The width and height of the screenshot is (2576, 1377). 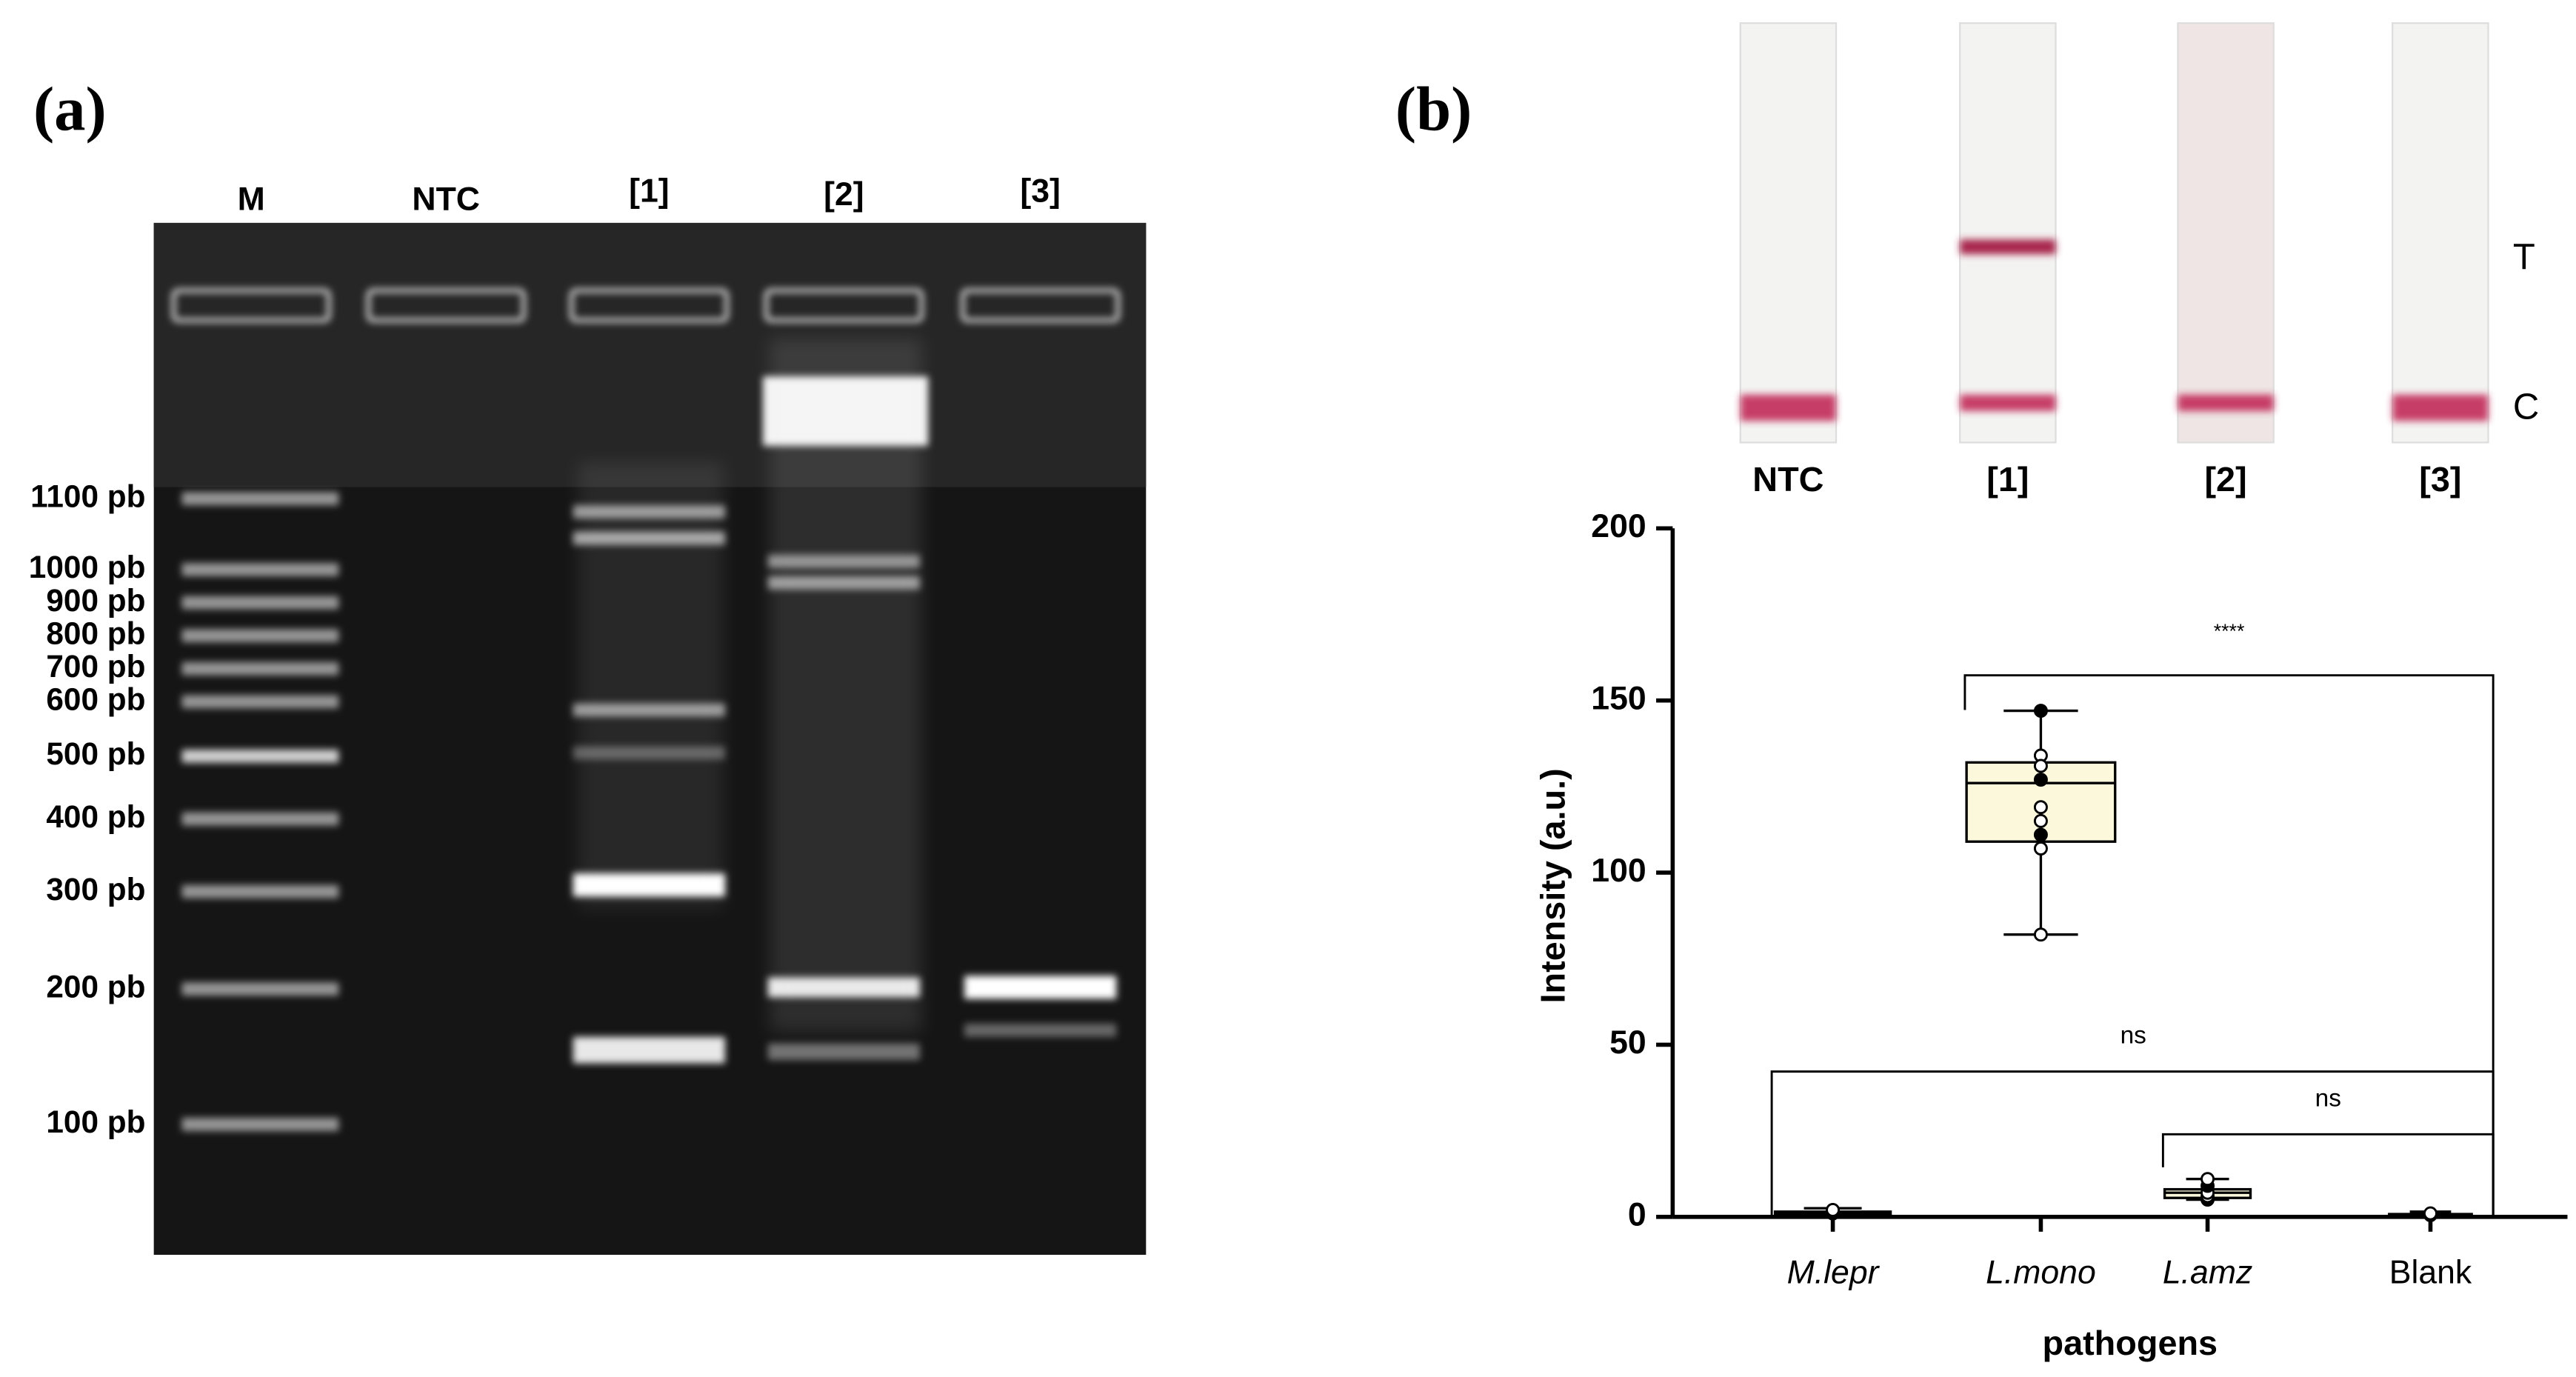 What do you see at coordinates (95, 1121) in the screenshot?
I see `ladder-label: 100 pb` at bounding box center [95, 1121].